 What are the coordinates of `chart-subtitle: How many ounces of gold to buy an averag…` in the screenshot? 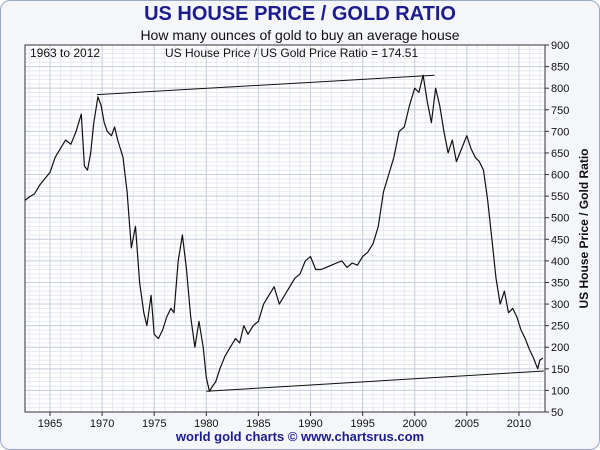 It's located at (300, 35).